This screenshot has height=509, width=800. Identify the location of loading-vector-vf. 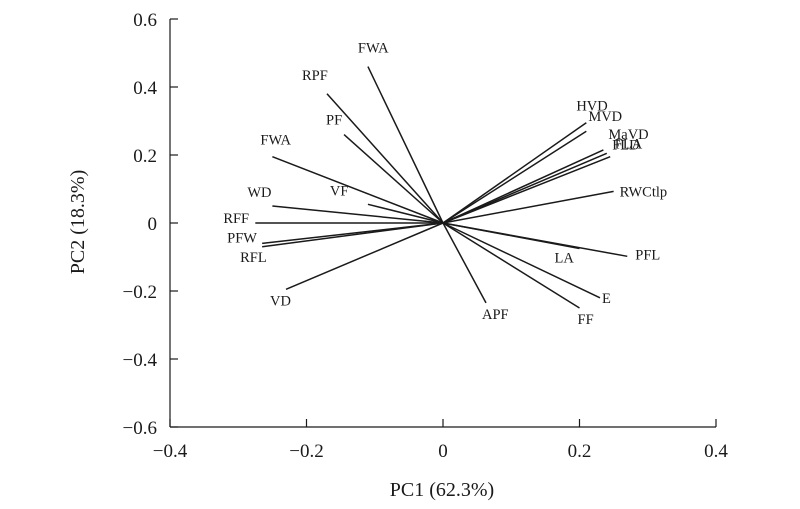
(405, 213).